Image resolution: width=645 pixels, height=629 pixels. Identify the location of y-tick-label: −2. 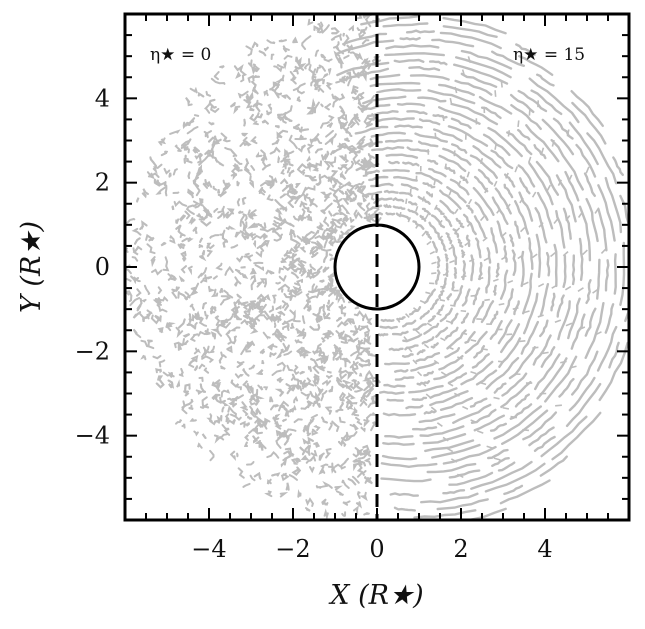
(92, 351).